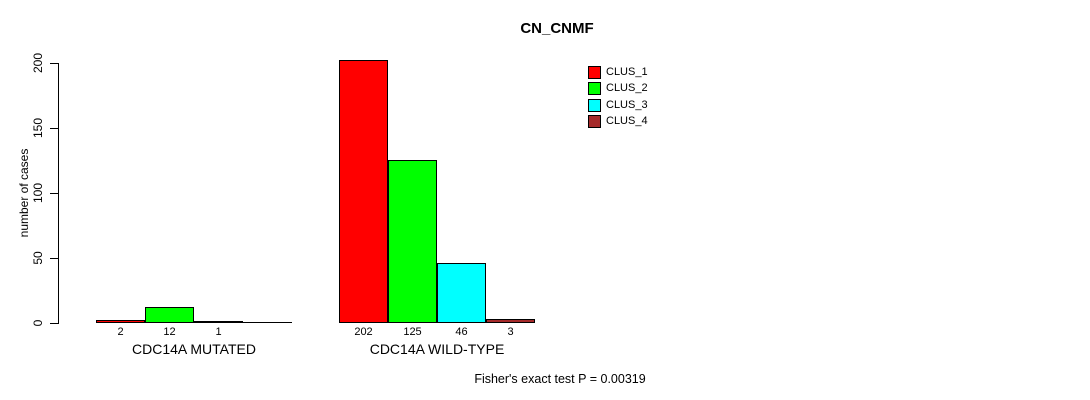 This screenshot has width=1090, height=400. Describe the element at coordinates (218, 322) in the screenshot. I see `bar-clus_3-mutated` at that location.